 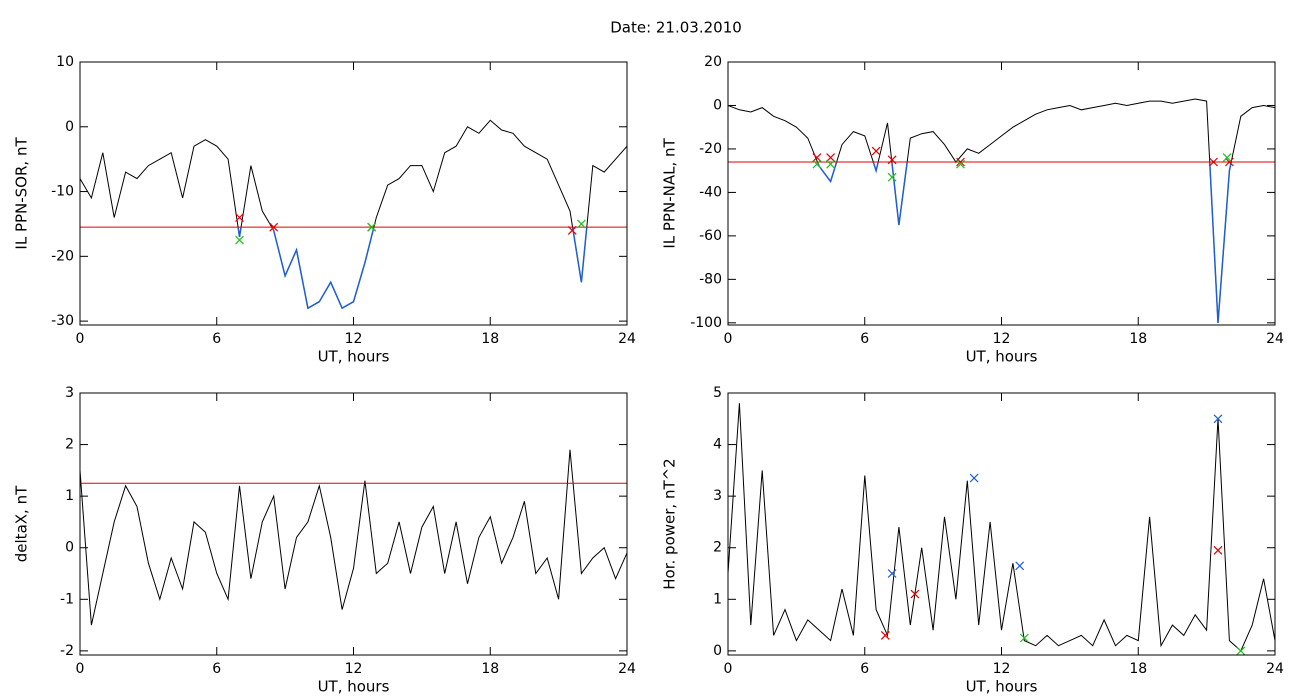 I want to click on y-tick-label: -1, so click(x=67, y=599).